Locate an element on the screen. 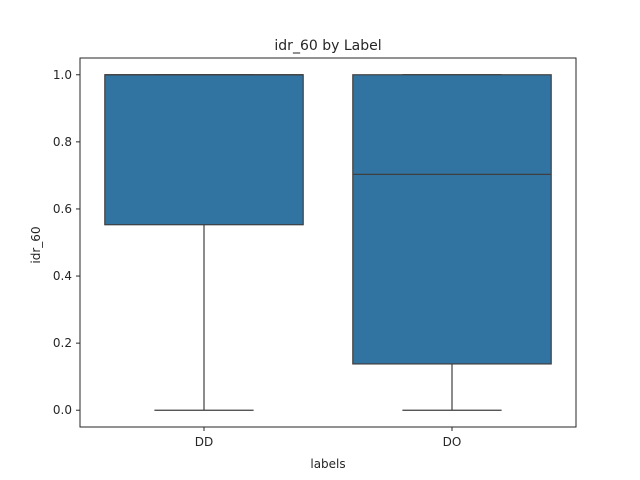 The image size is (640, 480). x-tick-label: DO is located at coordinates (452, 442).